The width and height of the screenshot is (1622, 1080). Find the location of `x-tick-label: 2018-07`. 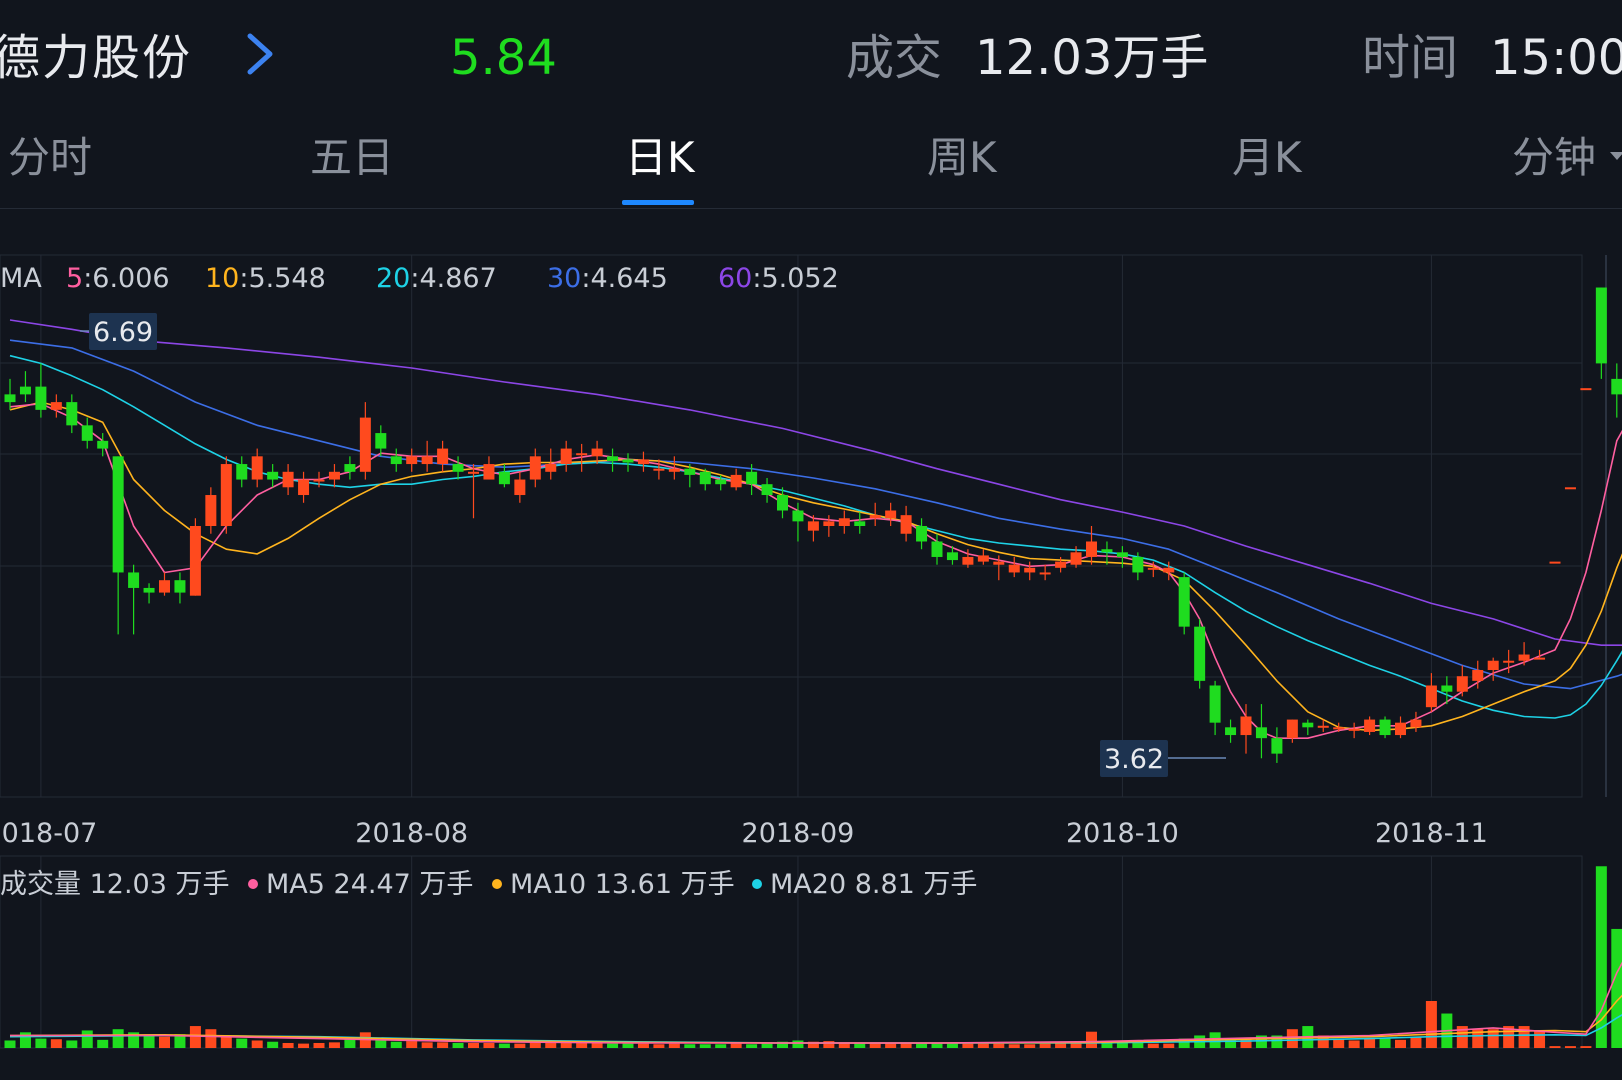

x-tick-label: 2018-07 is located at coordinates (48, 833).